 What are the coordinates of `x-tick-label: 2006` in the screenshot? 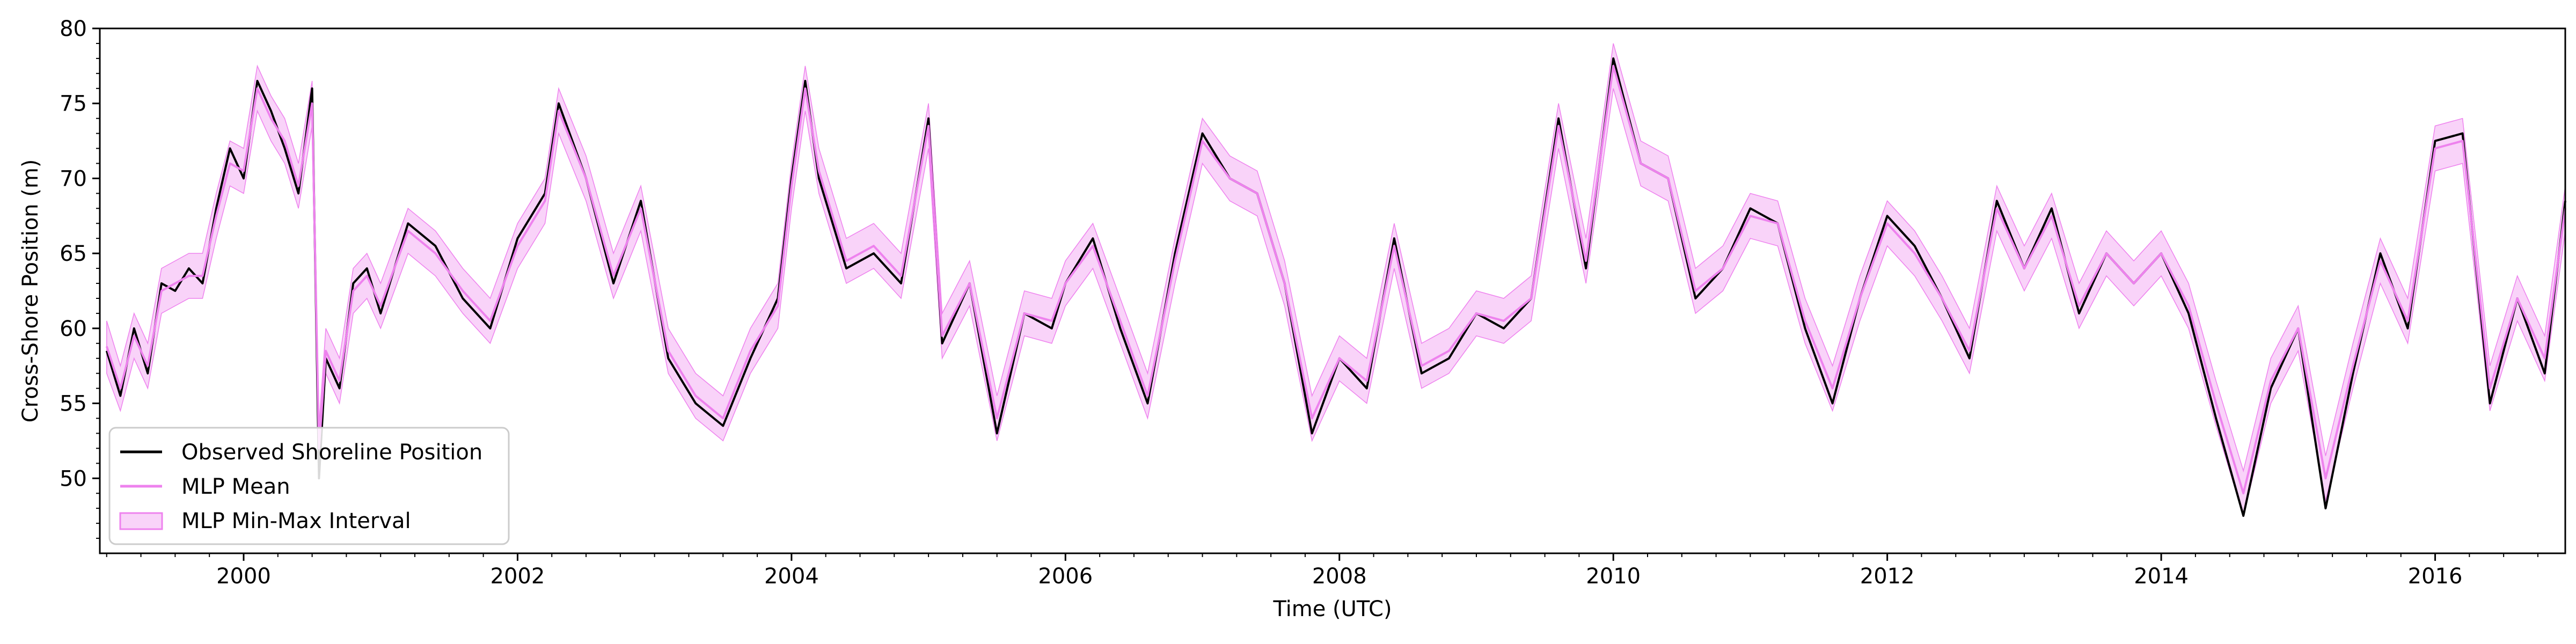 It's located at (1065, 576).